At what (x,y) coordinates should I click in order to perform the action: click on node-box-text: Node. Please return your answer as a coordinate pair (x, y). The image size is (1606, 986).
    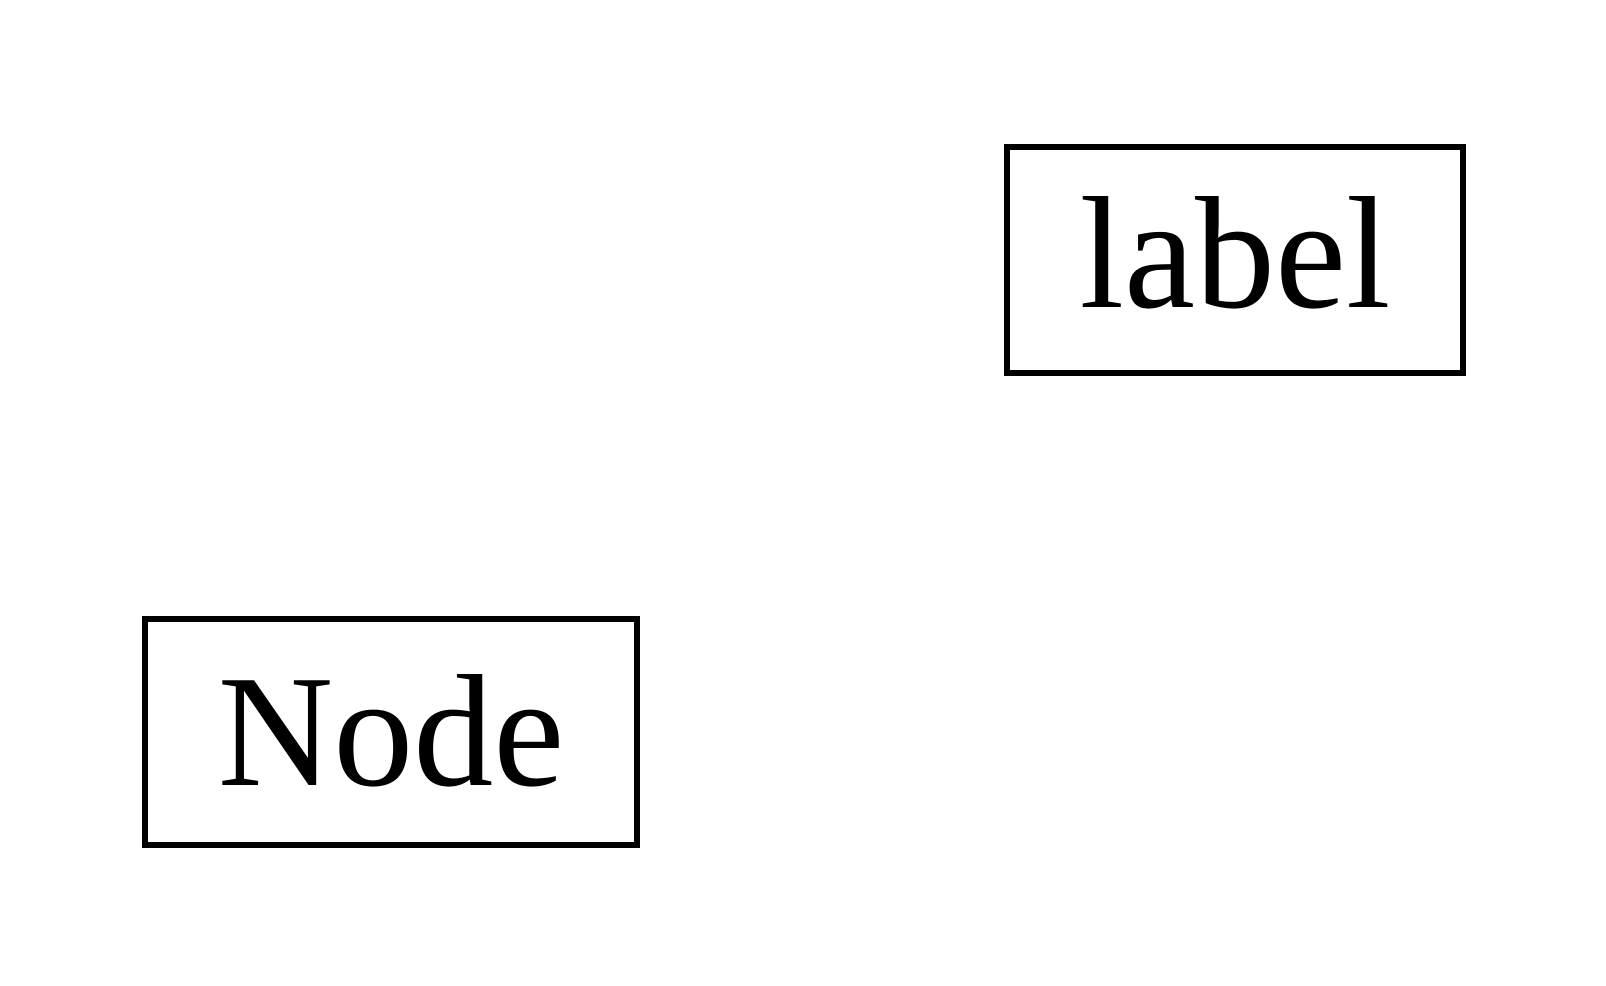
    Looking at the image, I should click on (391, 731).